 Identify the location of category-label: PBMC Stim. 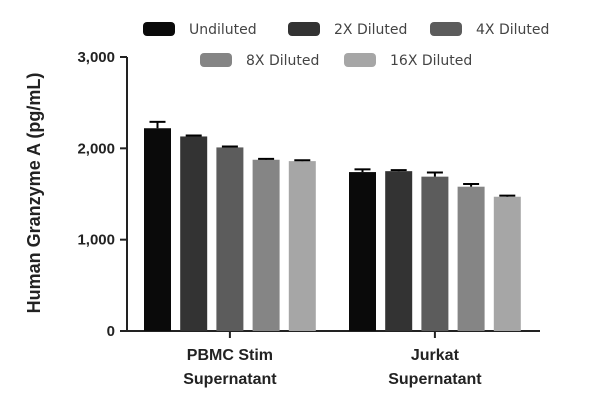
(230, 355).